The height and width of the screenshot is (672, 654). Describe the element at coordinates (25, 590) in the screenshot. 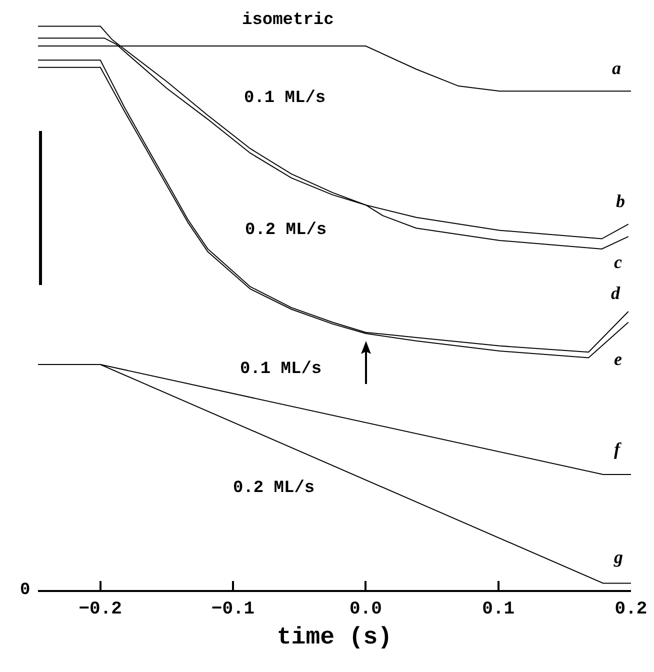

I see `text: 0` at that location.